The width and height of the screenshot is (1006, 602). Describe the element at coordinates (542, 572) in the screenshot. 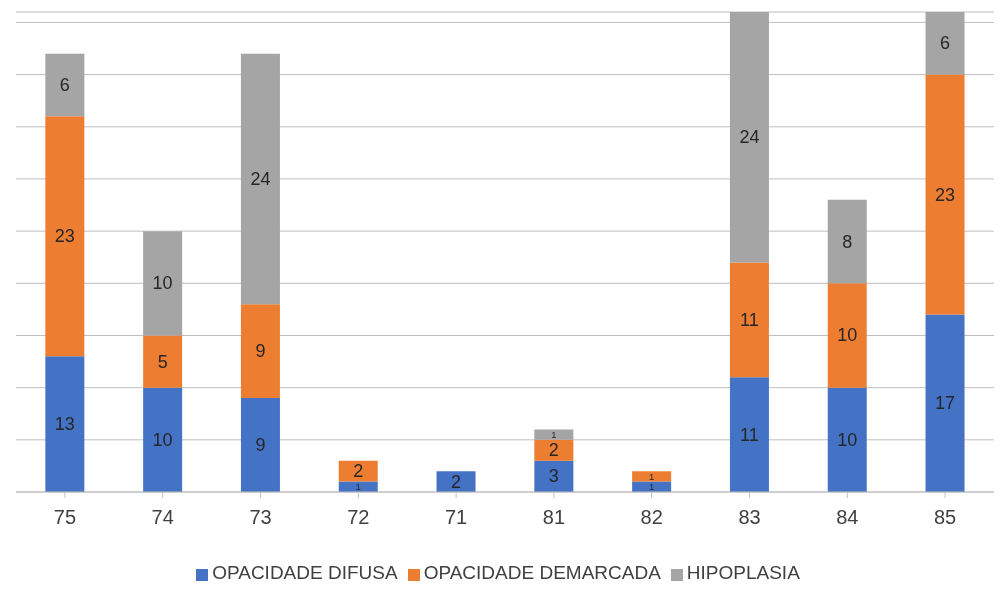

I see `legend-label: OPACIDADE DEMARCADA` at that location.